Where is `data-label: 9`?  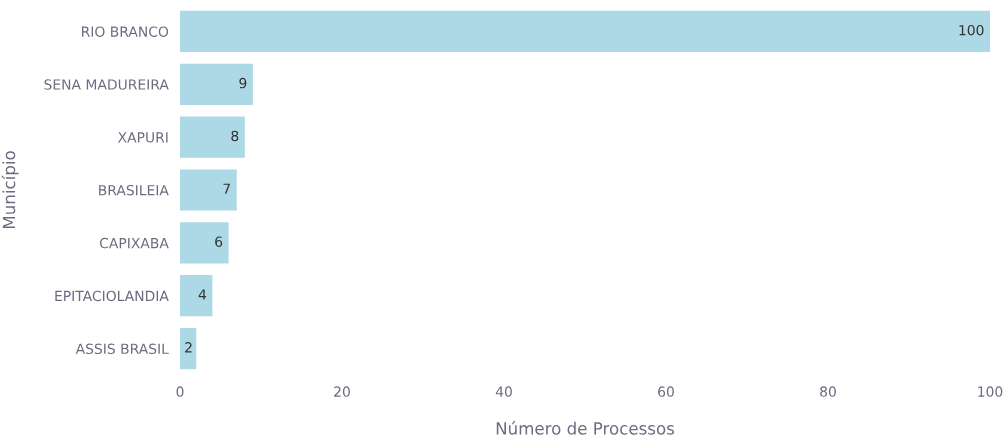 data-label: 9 is located at coordinates (243, 83).